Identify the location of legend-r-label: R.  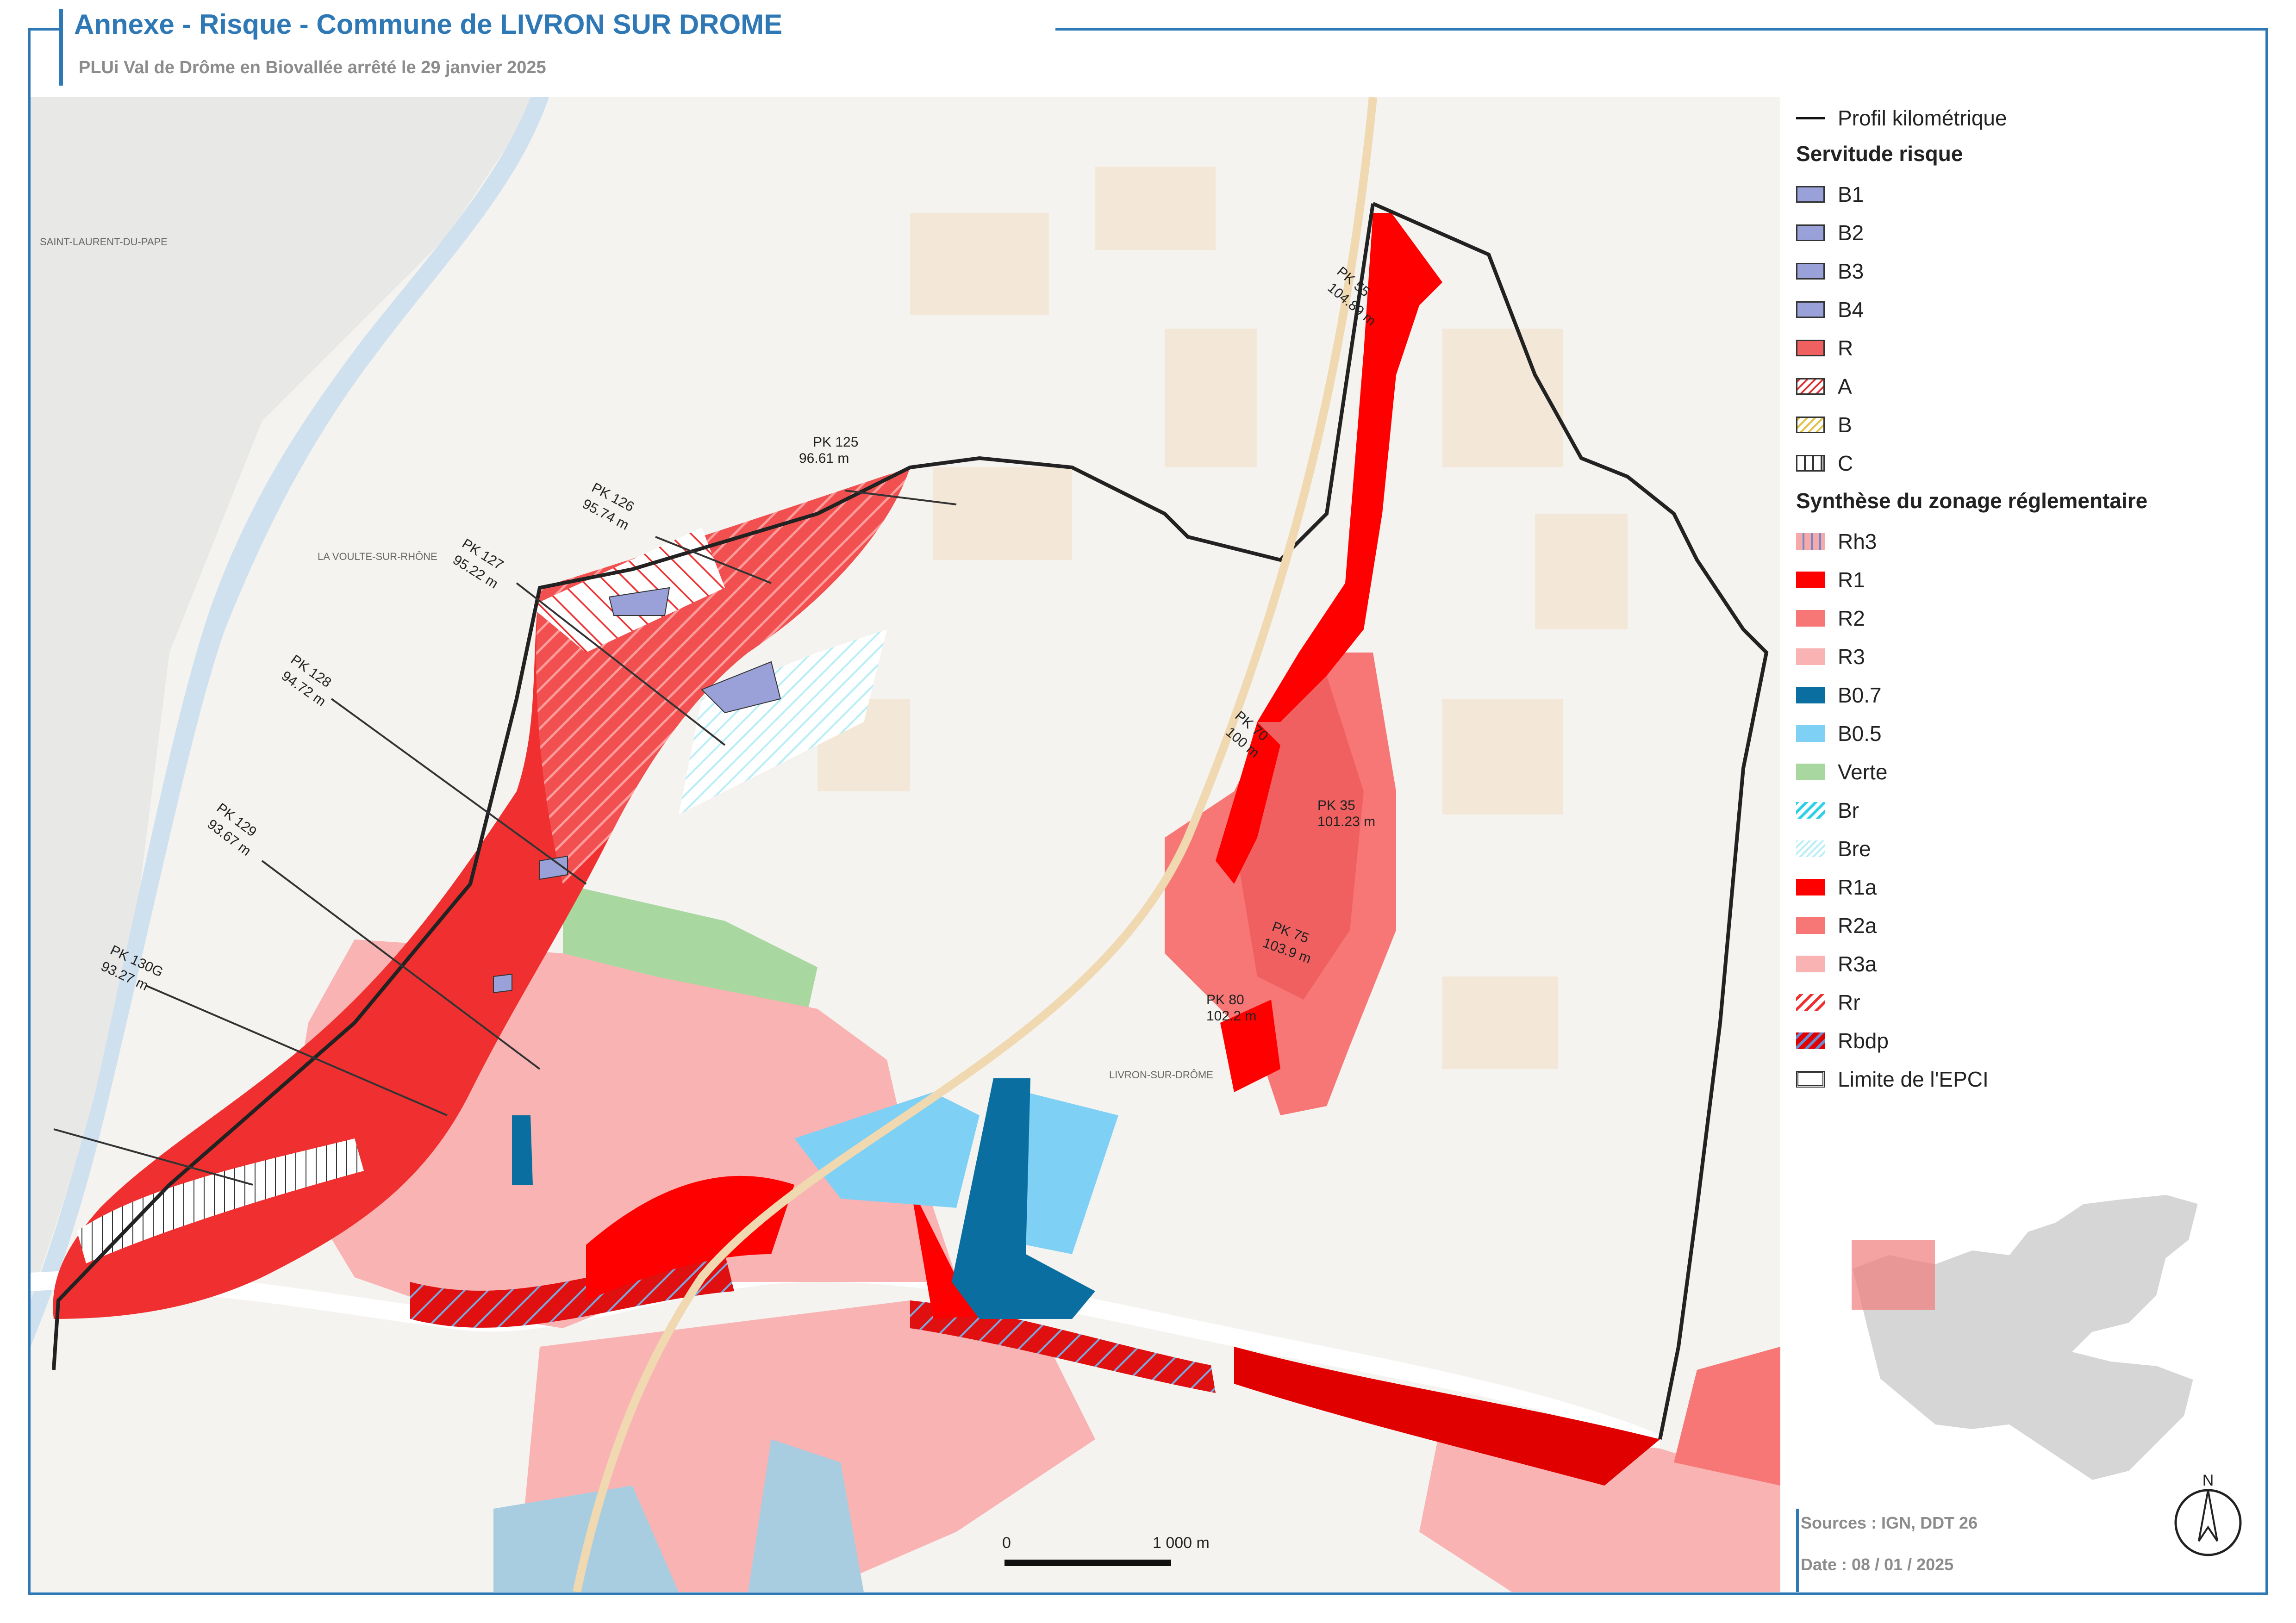
(1845, 348).